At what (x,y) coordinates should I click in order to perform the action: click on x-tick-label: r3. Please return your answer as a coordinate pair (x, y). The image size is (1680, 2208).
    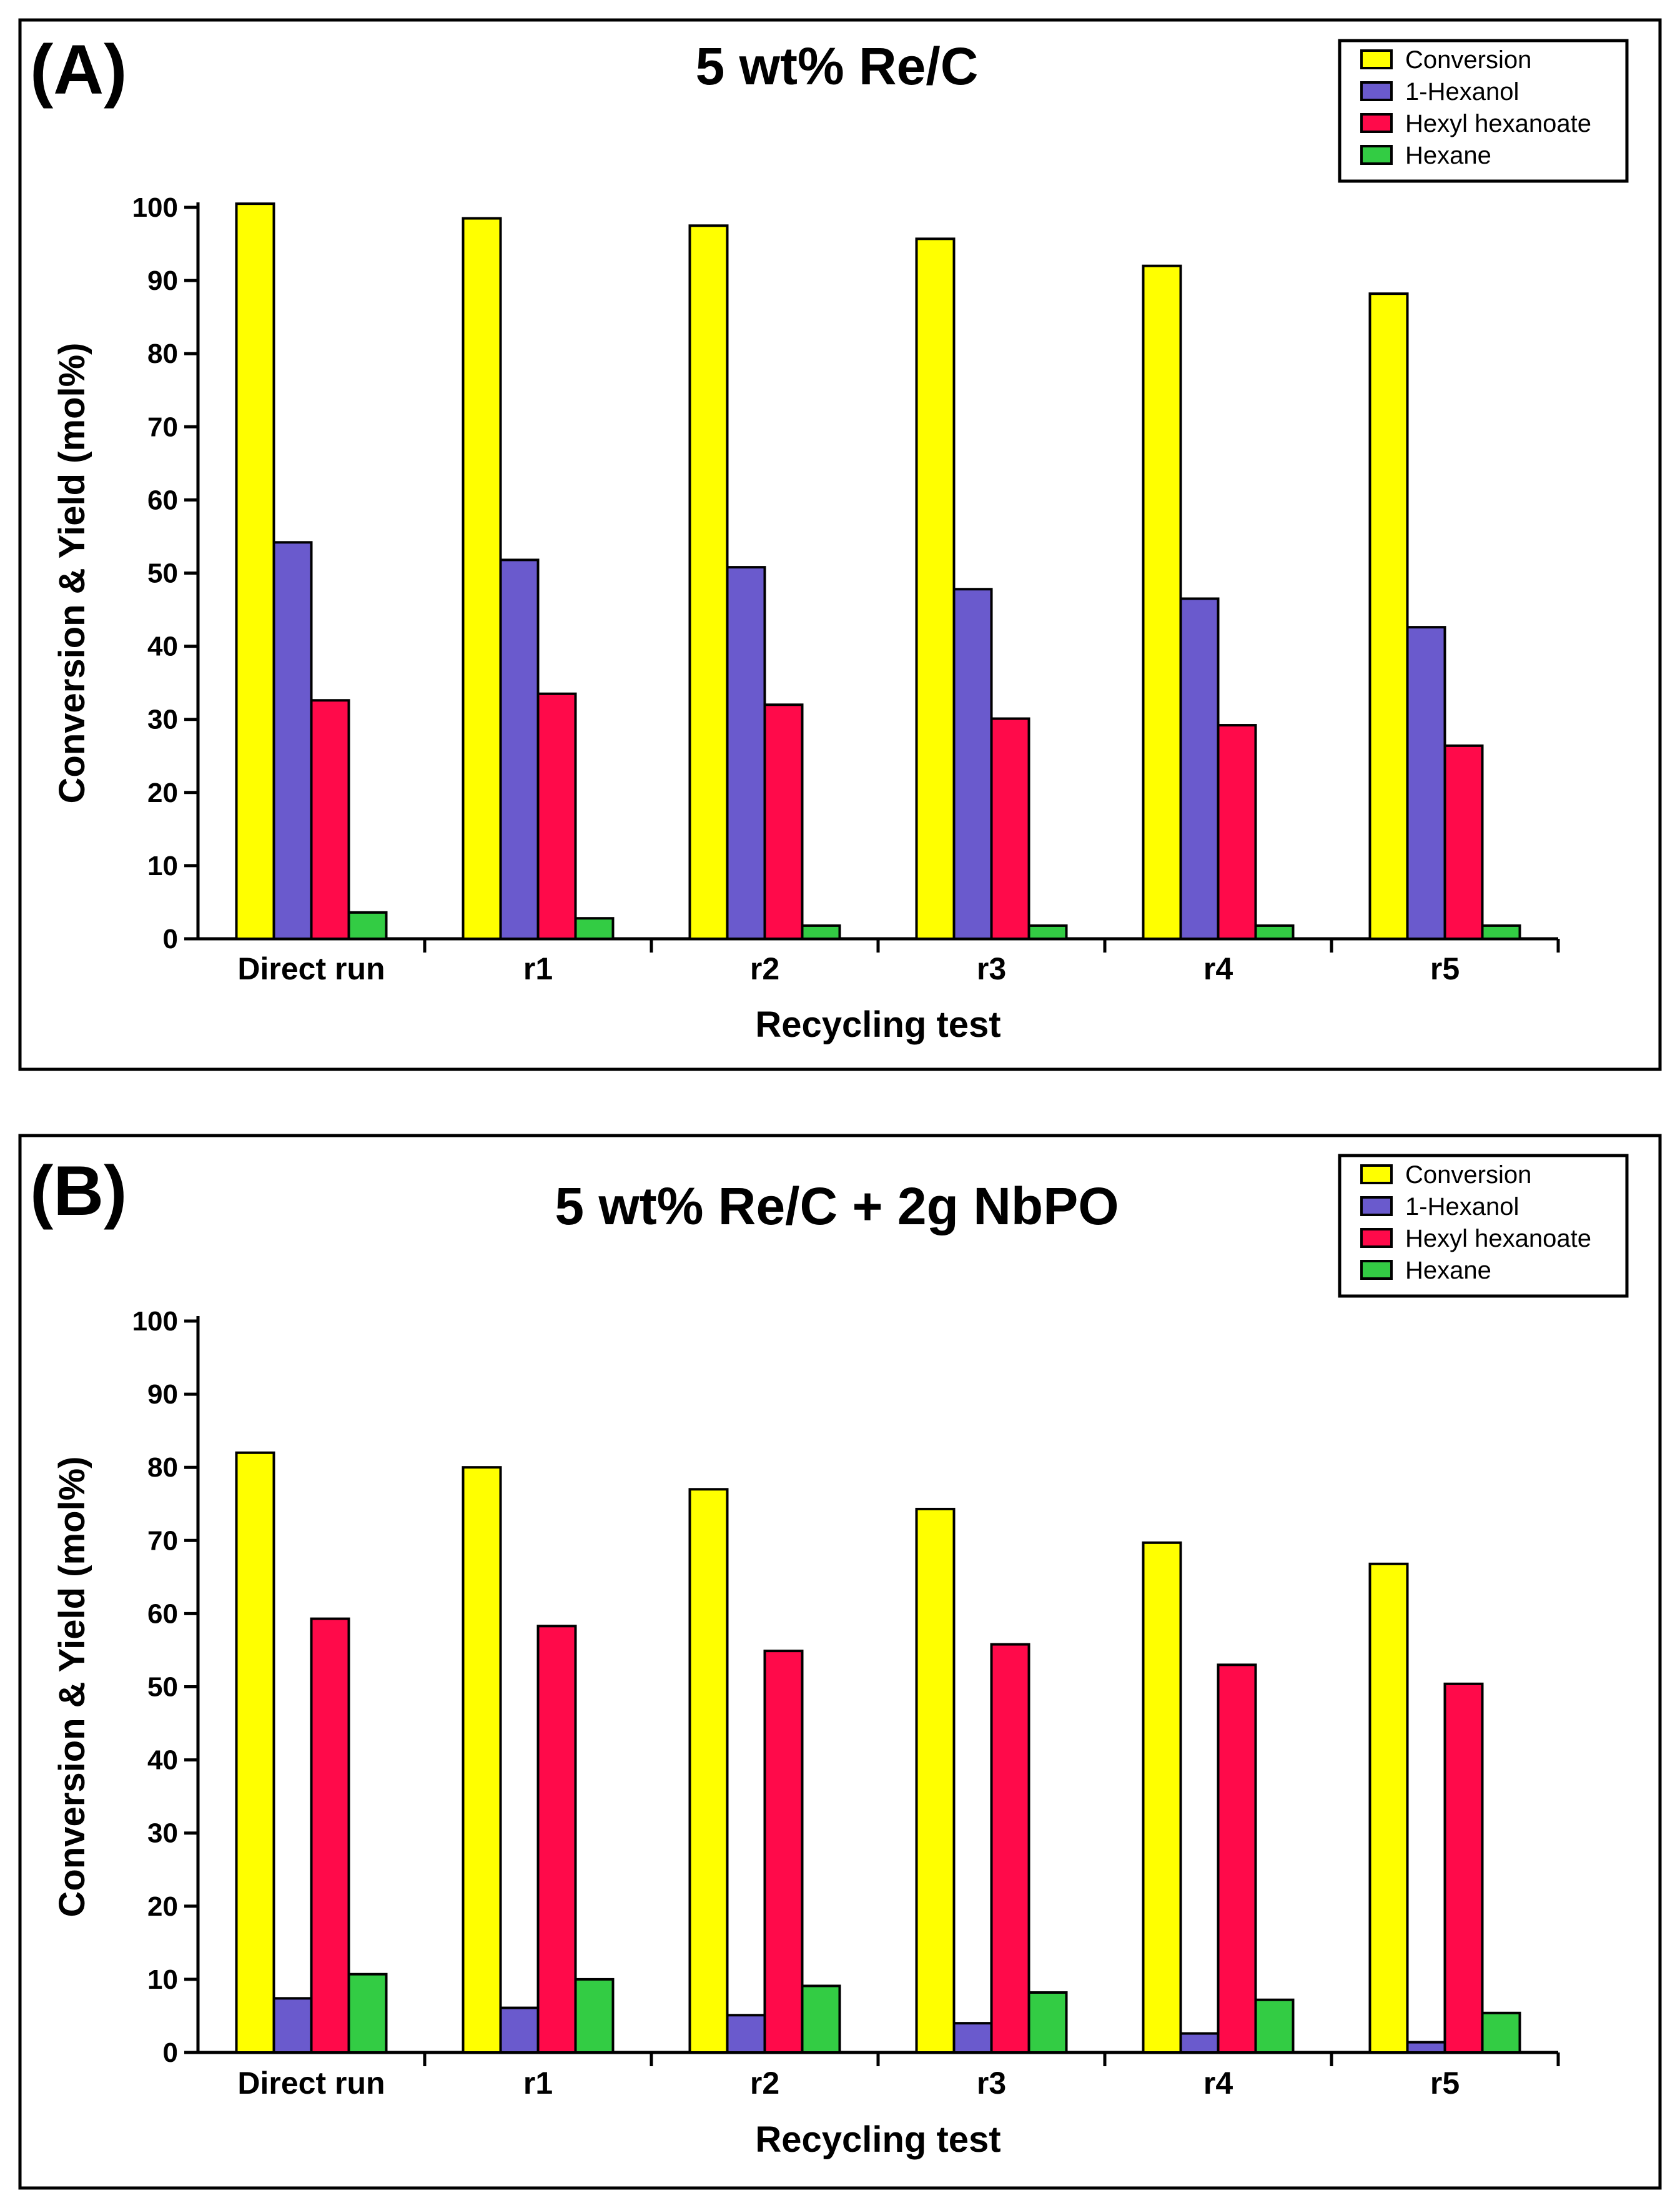
    Looking at the image, I should click on (992, 968).